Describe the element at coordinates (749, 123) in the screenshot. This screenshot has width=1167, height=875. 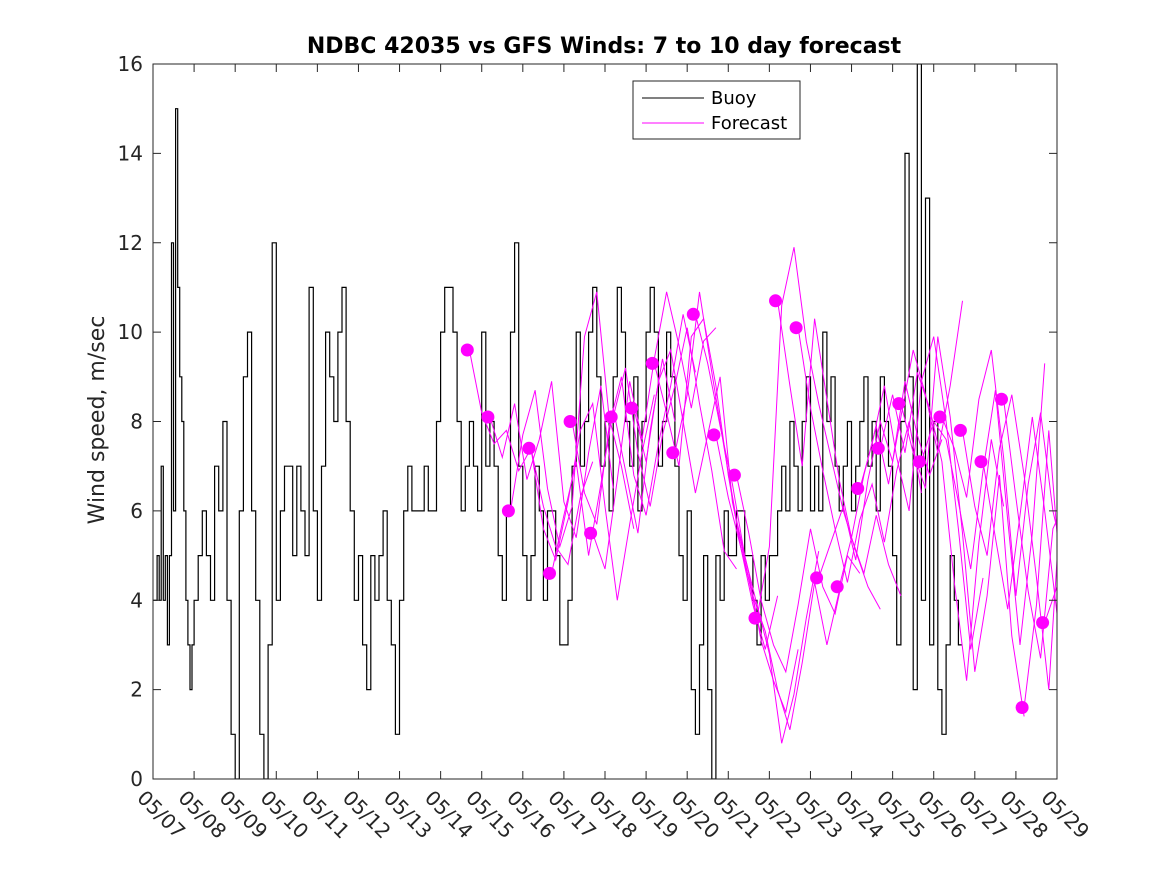
I see `legend-forecast-label: Forecast` at that location.